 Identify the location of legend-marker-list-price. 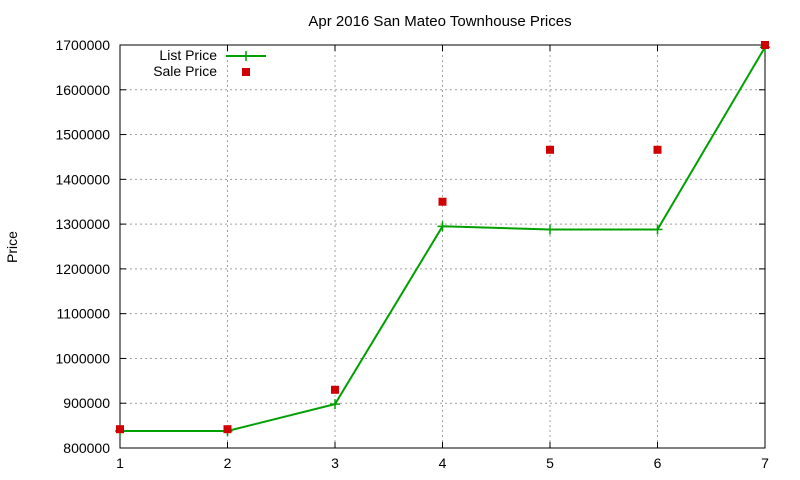
(246, 56).